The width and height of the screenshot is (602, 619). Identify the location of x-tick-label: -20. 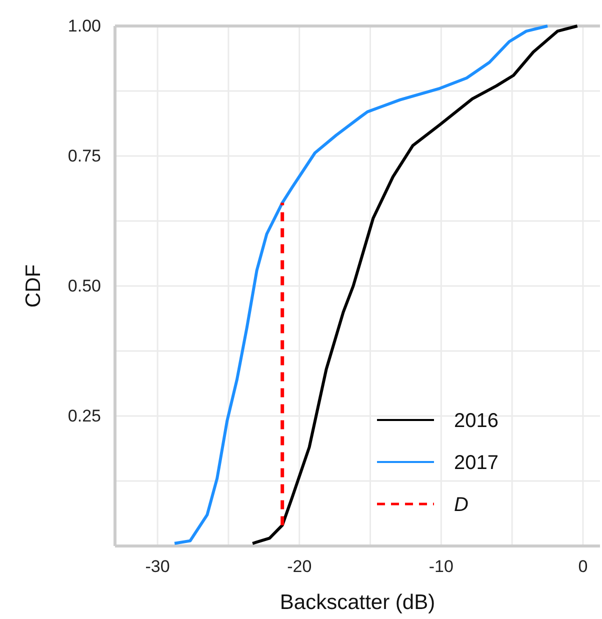
(299, 566).